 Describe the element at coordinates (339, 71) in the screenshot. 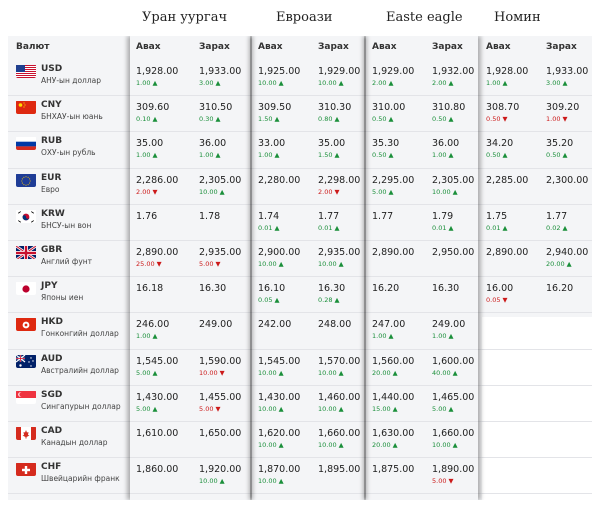

I see `sell-rate: 1,929.00` at that location.